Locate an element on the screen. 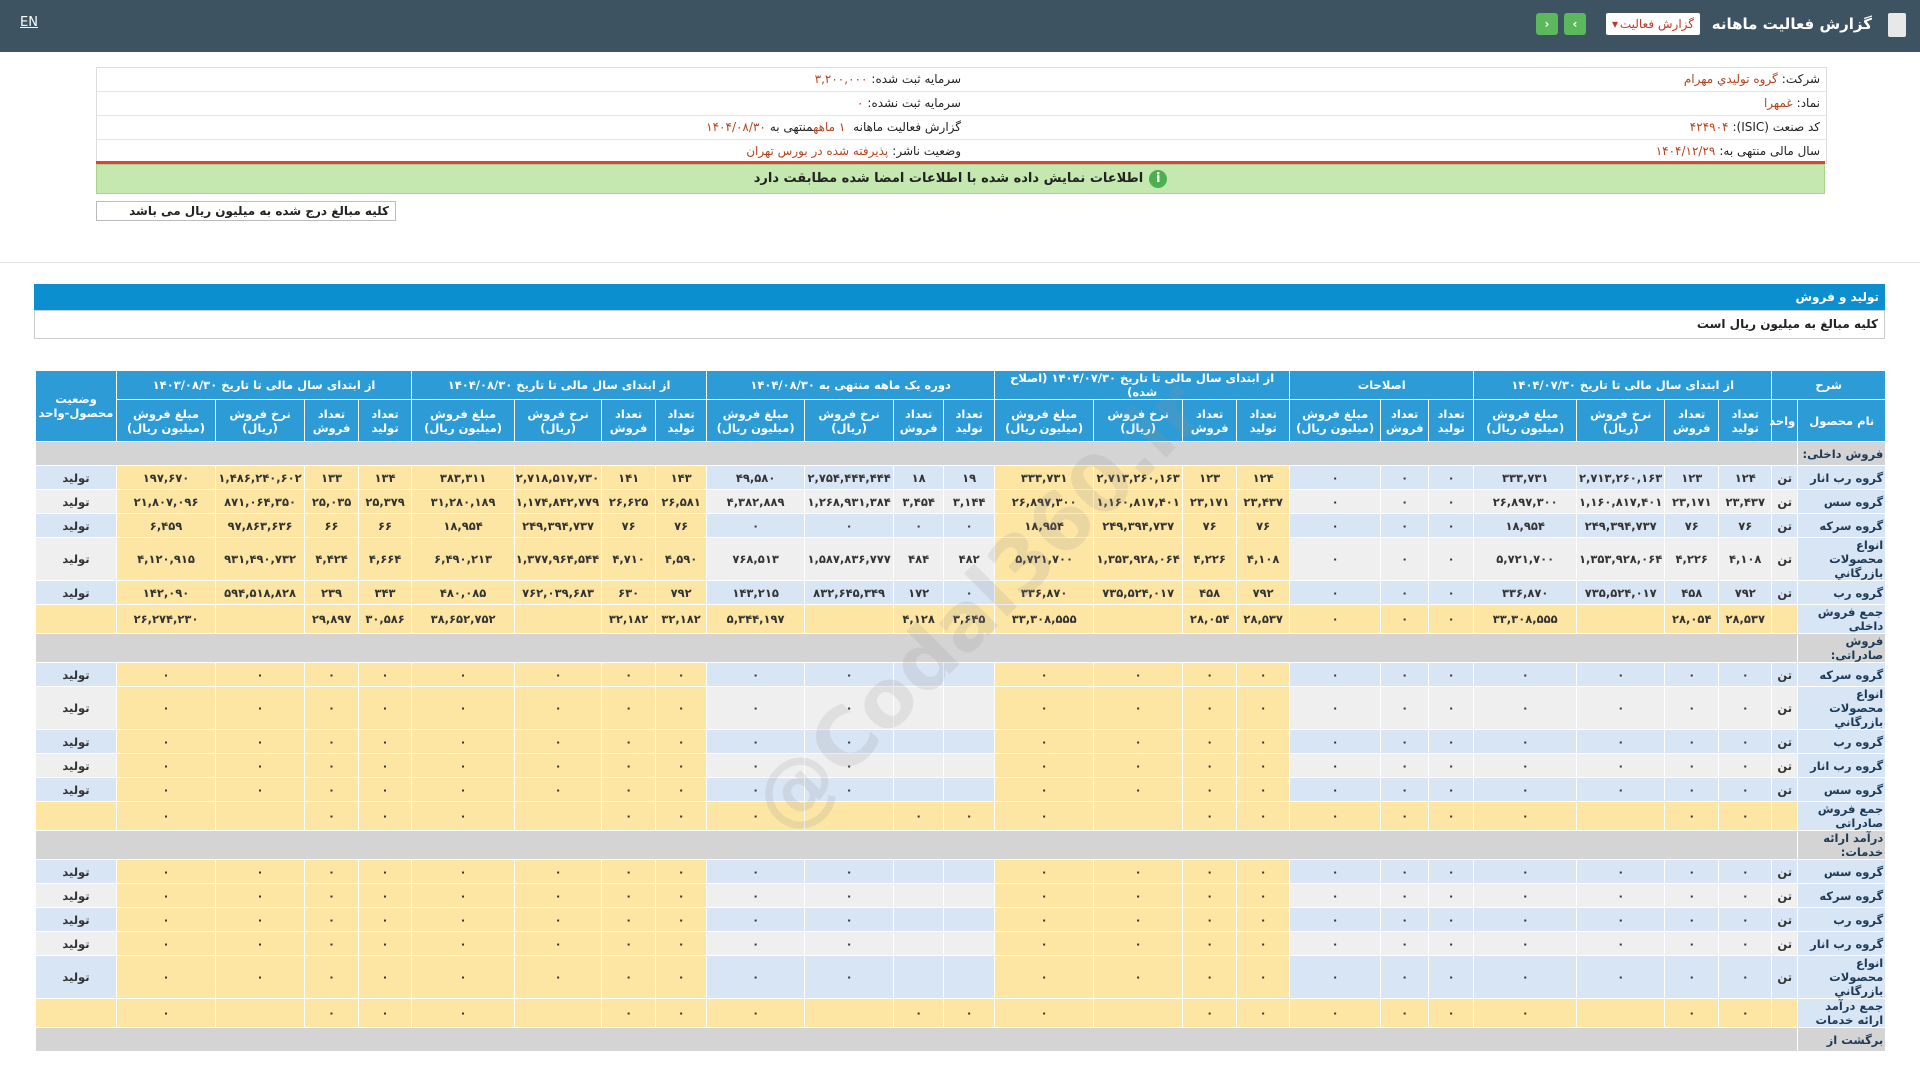 This screenshot has height=1080, width=1920. report-select: گزارش فعالیت is located at coordinates (1653, 24).